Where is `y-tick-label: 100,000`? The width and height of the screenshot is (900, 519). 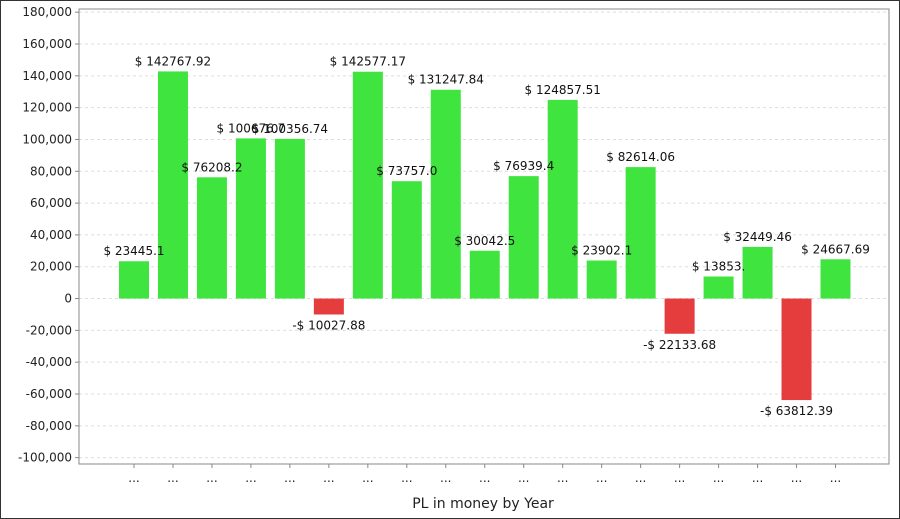
y-tick-label: 100,000 is located at coordinates (47, 139).